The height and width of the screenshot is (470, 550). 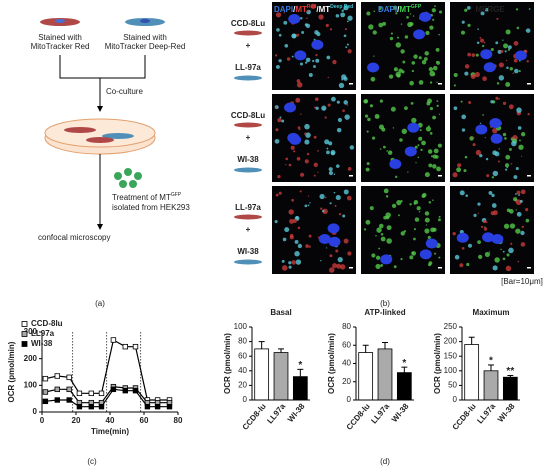 What do you see at coordinates (31, 331) in the screenshot?
I see `y-tick-label: 300` at bounding box center [31, 331].